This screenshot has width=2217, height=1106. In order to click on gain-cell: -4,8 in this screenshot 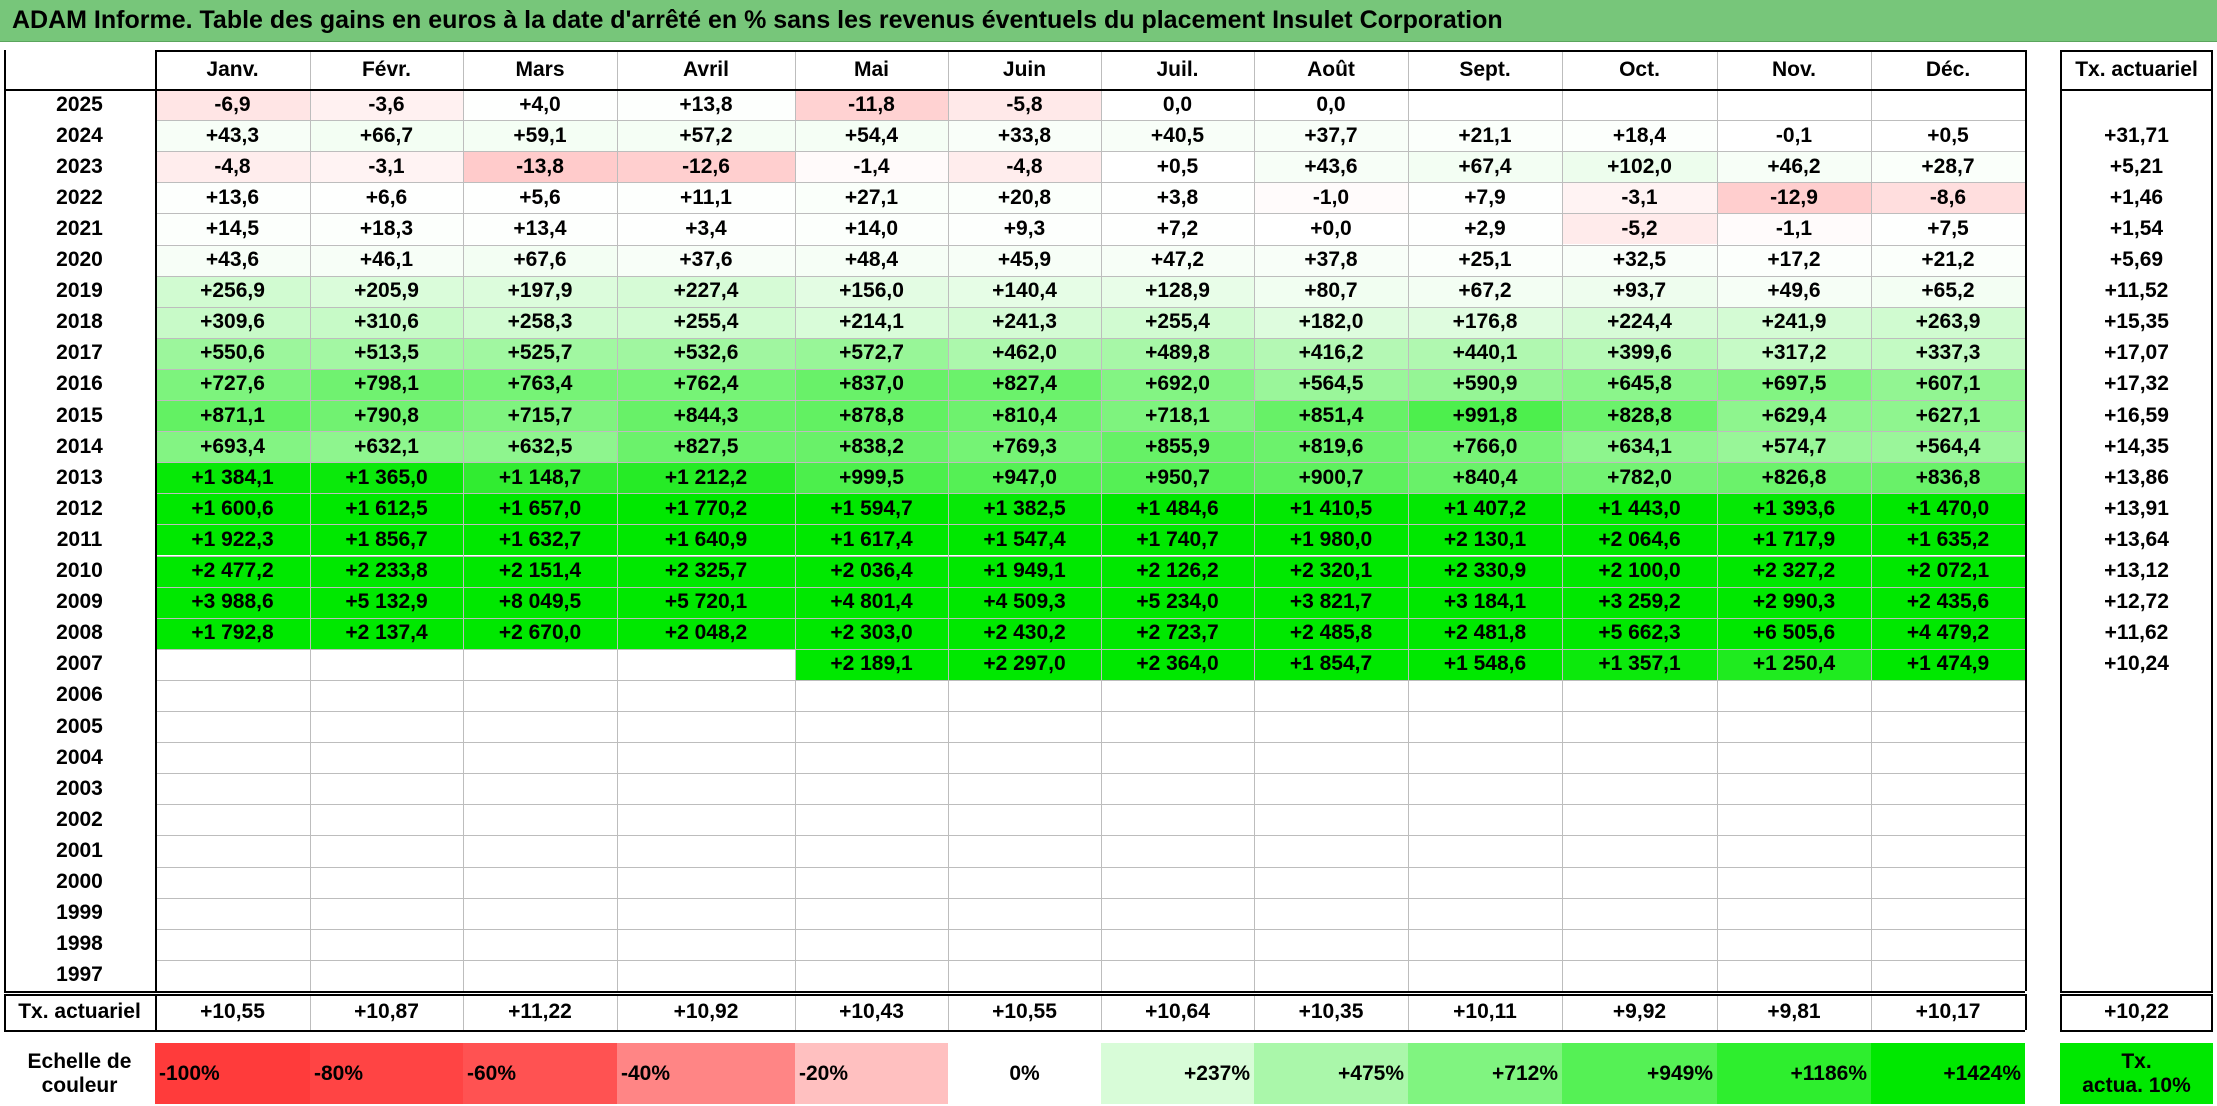, I will do `click(1024, 167)`.